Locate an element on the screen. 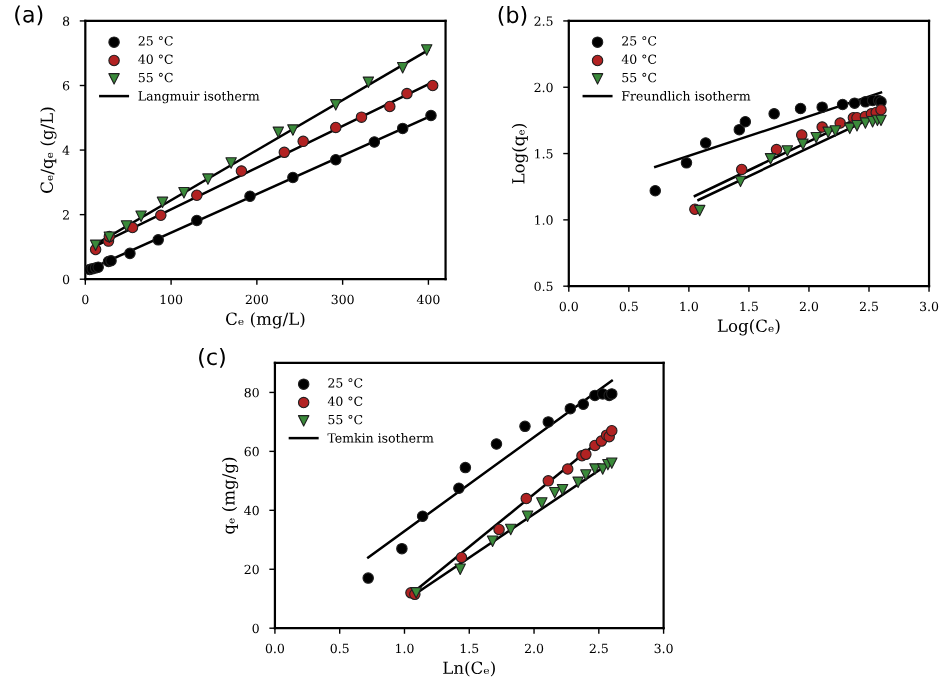 The height and width of the screenshot is (698, 948). y-axis-title: qₑ (mg/g) is located at coordinates (230, 495).